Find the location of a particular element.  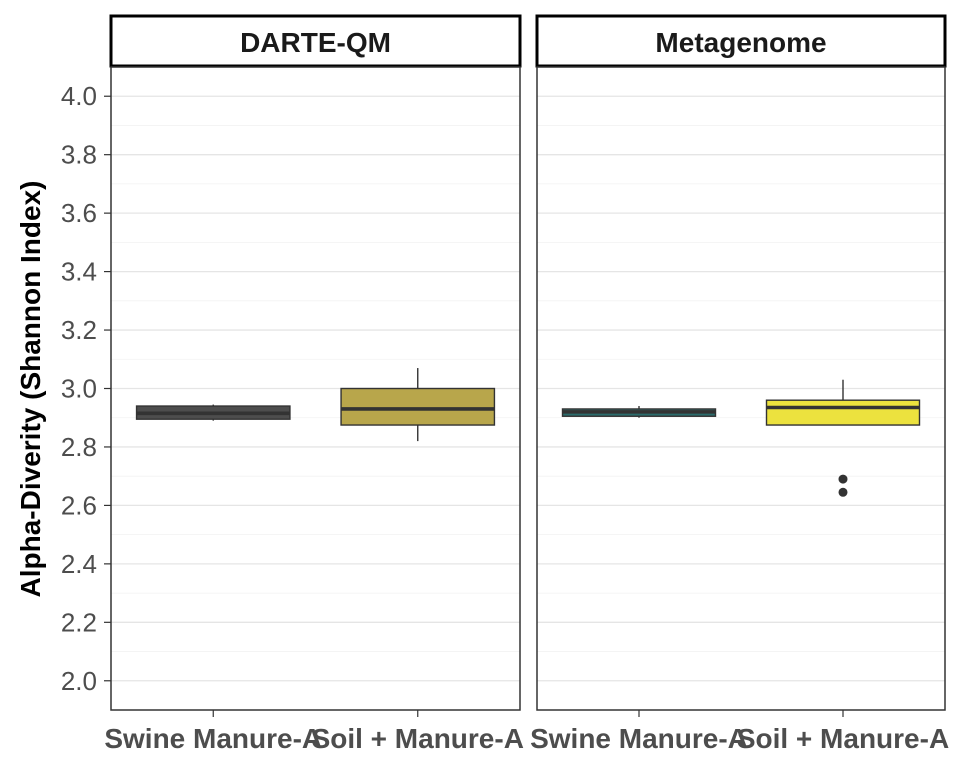

y-tick-label: 3.0 is located at coordinates (79, 389).